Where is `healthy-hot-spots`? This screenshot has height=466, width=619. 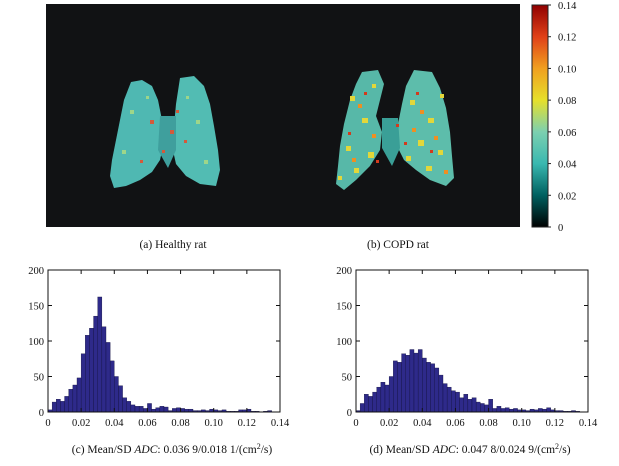
healthy-hot-spots is located at coordinates (163, 136).